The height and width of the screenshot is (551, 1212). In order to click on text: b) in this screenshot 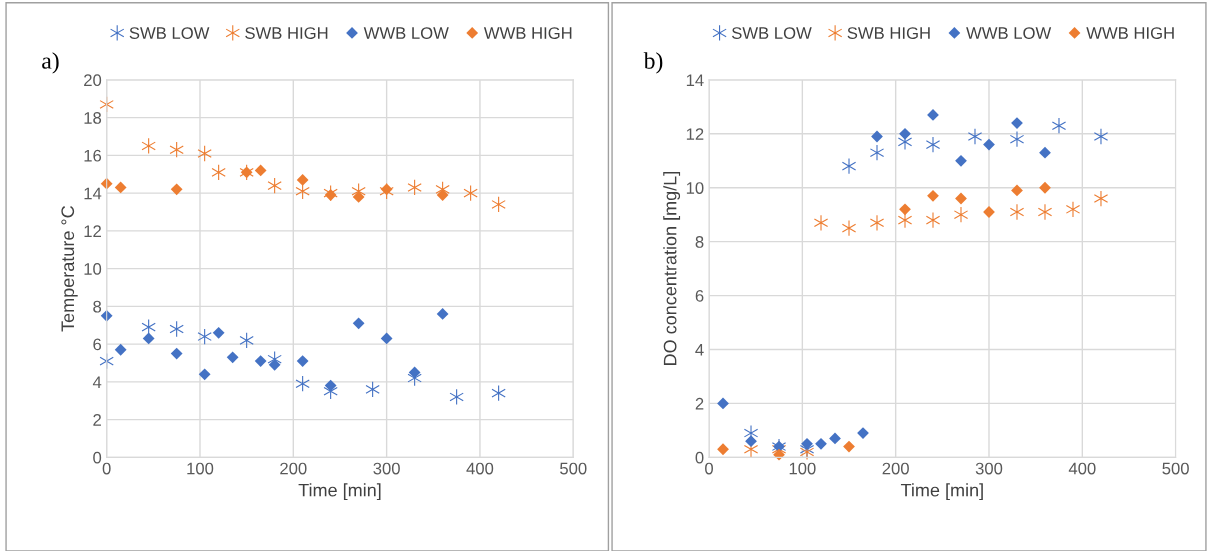, I will do `click(653, 63)`.